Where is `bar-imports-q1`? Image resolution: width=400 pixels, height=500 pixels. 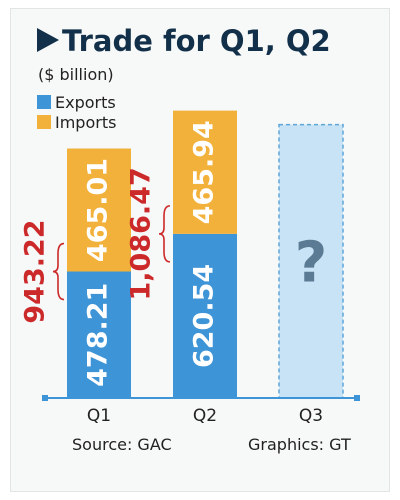 bar-imports-q1 is located at coordinates (99, 210).